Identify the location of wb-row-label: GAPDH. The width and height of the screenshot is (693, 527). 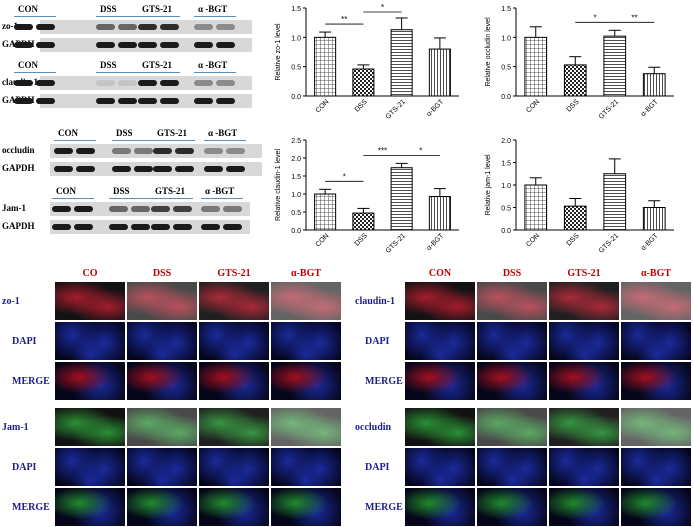
(18, 168).